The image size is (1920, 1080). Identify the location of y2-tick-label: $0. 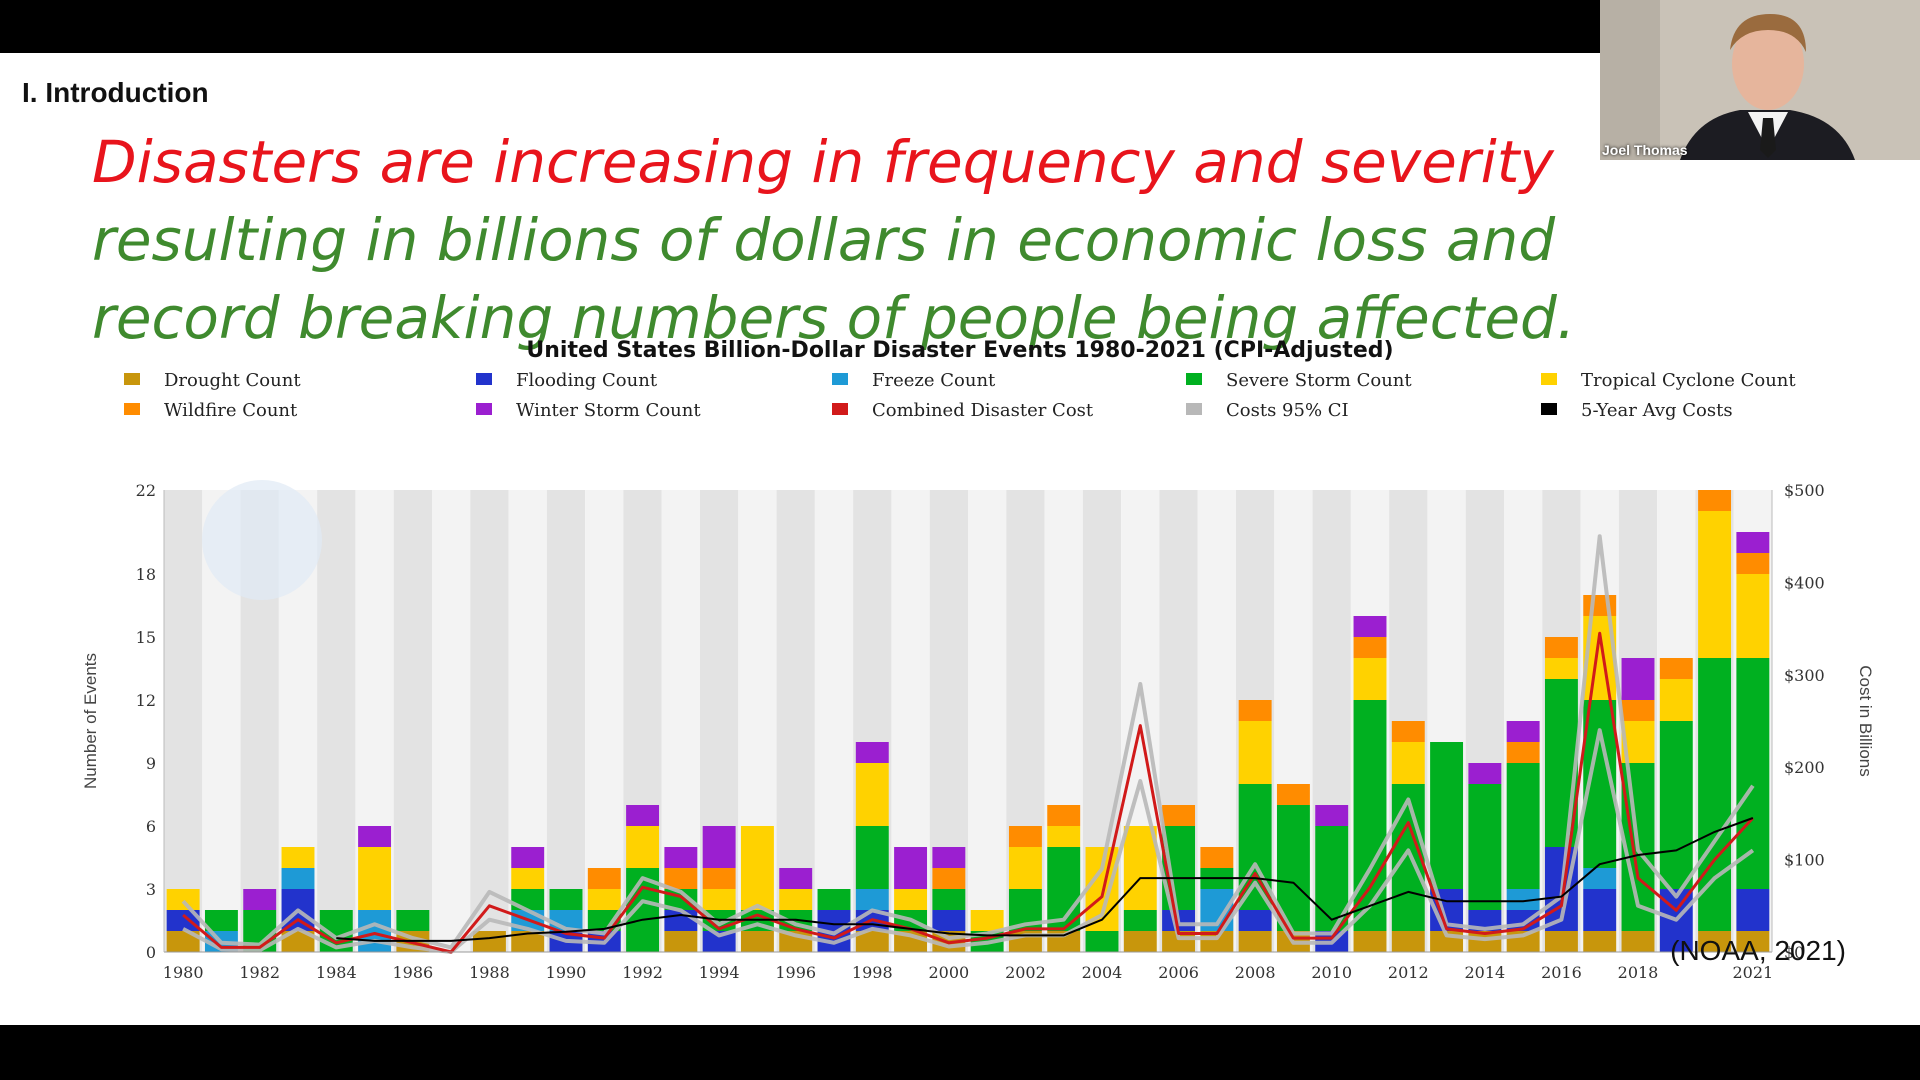
(1794, 952).